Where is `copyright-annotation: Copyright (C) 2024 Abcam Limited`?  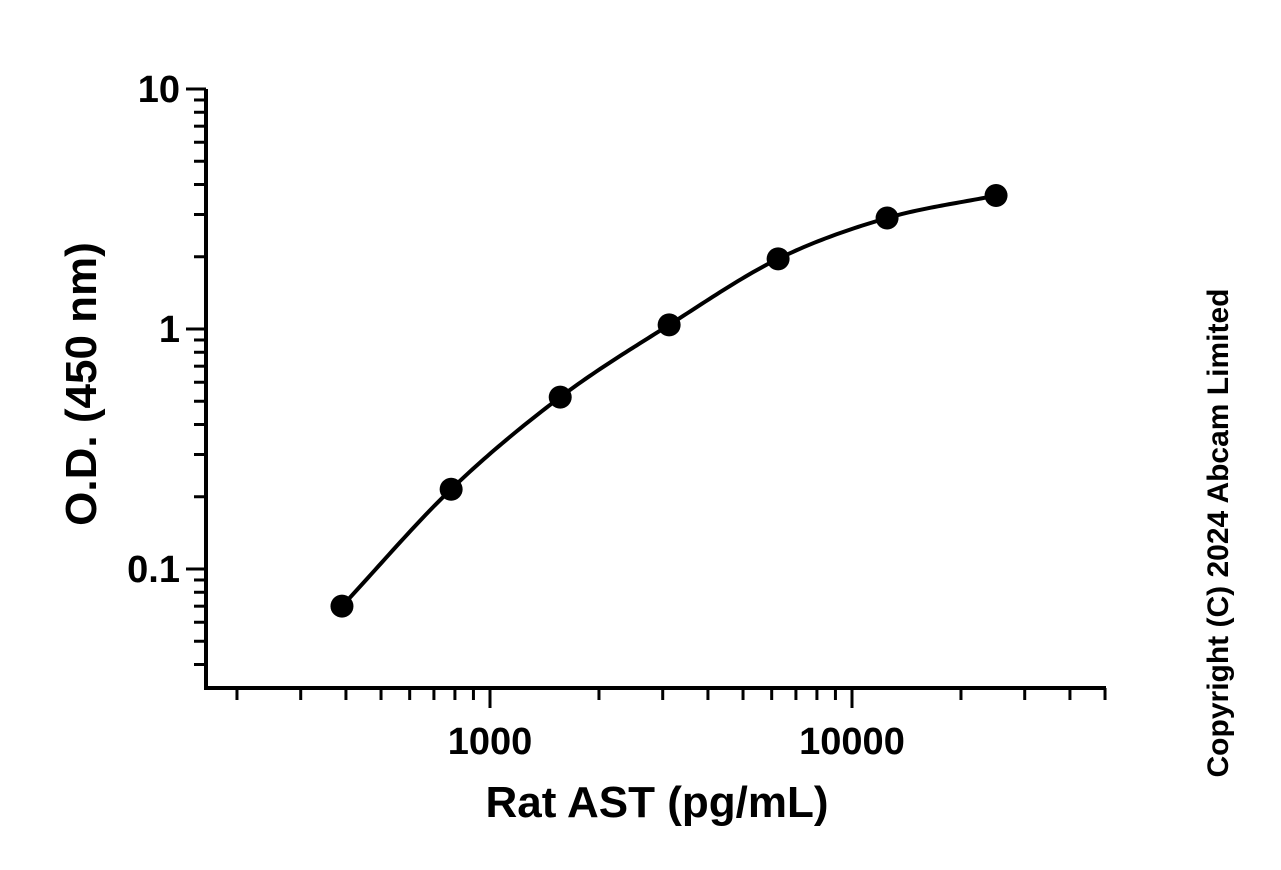 copyright-annotation: Copyright (C) 2024 Abcam Limited is located at coordinates (1218, 533).